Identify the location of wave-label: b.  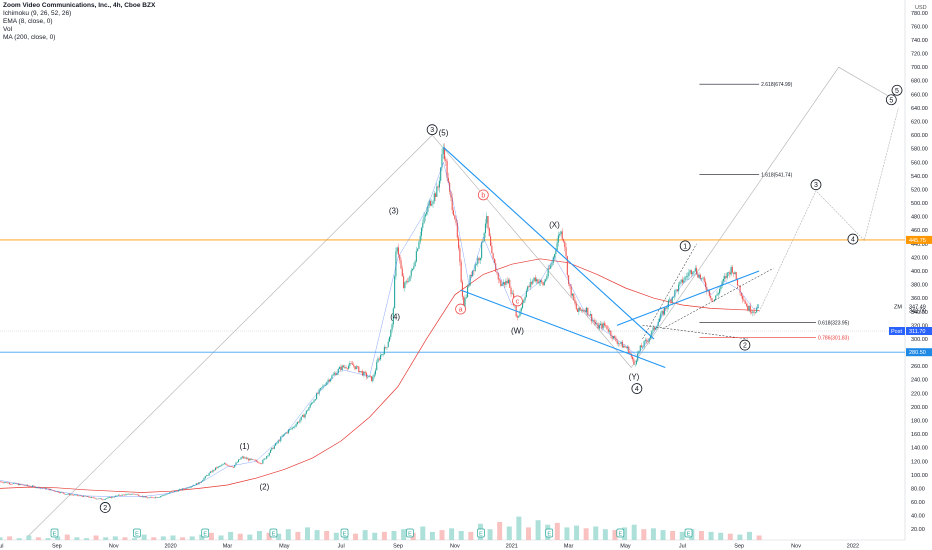
(483, 195).